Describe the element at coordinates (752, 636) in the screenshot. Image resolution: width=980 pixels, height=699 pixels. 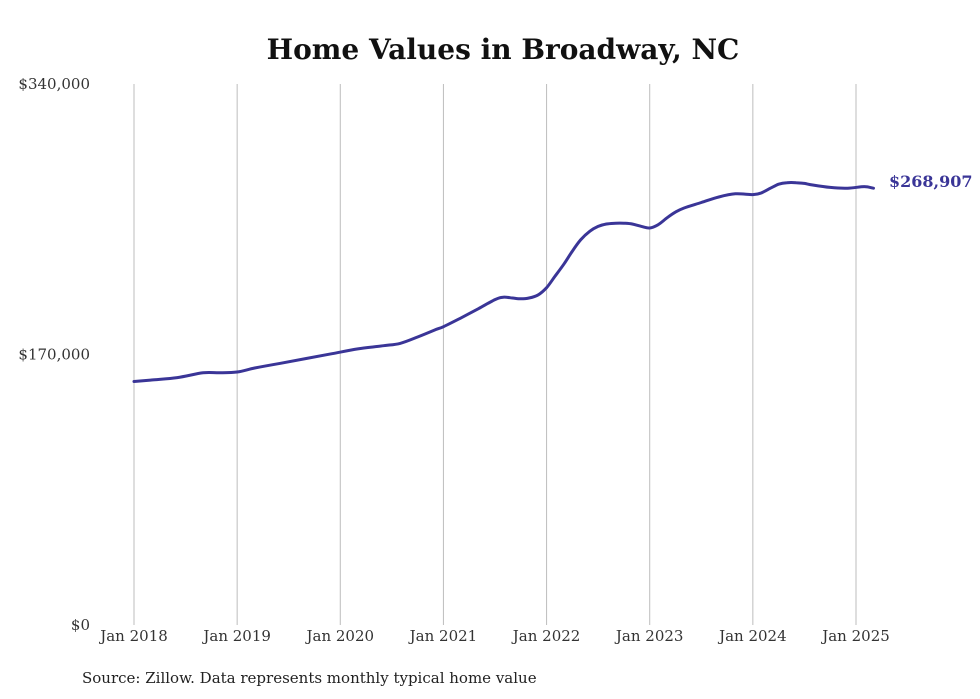
I see `x-tick-label: Jan 2024` at that location.